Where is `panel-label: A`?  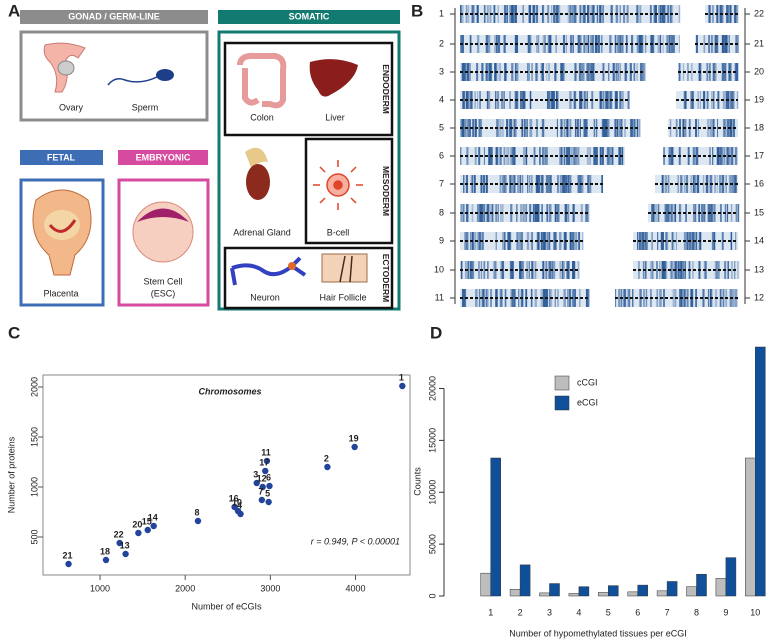
panel-label: A is located at coordinates (14, 10).